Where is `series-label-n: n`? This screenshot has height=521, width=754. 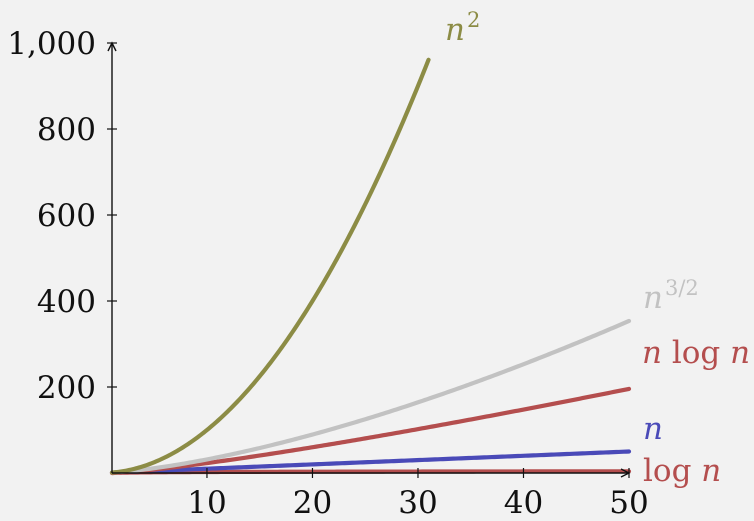 series-label-n: n is located at coordinates (653, 429).